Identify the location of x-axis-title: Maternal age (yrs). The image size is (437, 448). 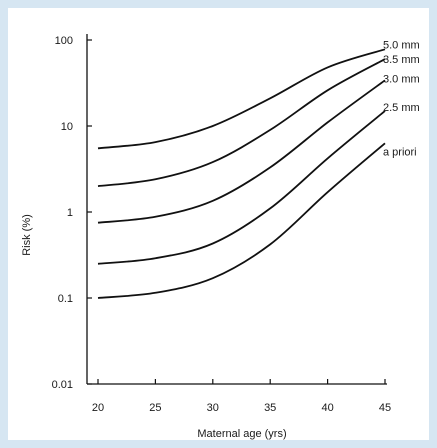
(241, 434).